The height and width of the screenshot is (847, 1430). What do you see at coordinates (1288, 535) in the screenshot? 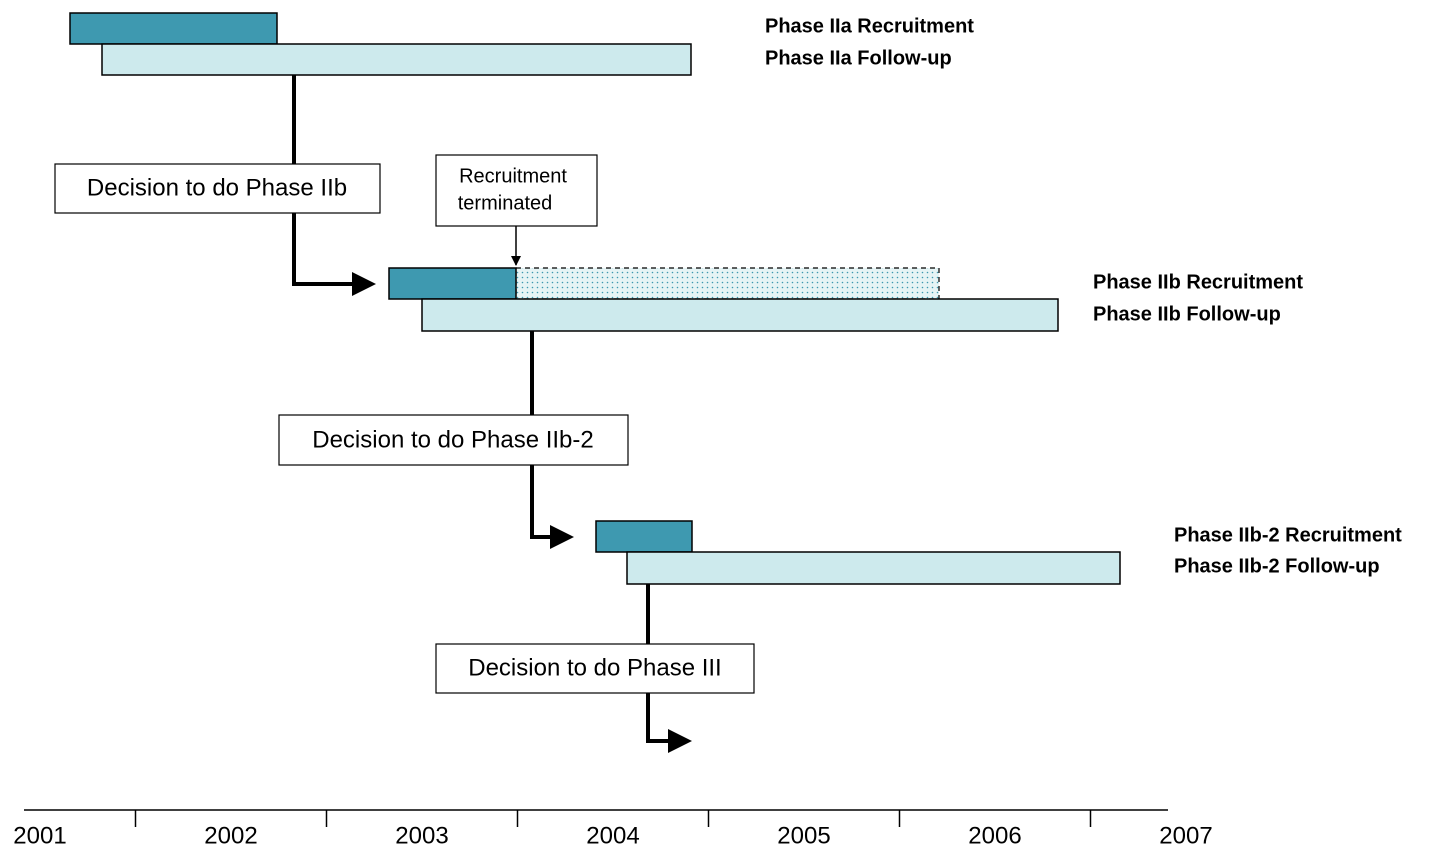
I see `phase-label: Phase IIb-2 Recruitment` at bounding box center [1288, 535].